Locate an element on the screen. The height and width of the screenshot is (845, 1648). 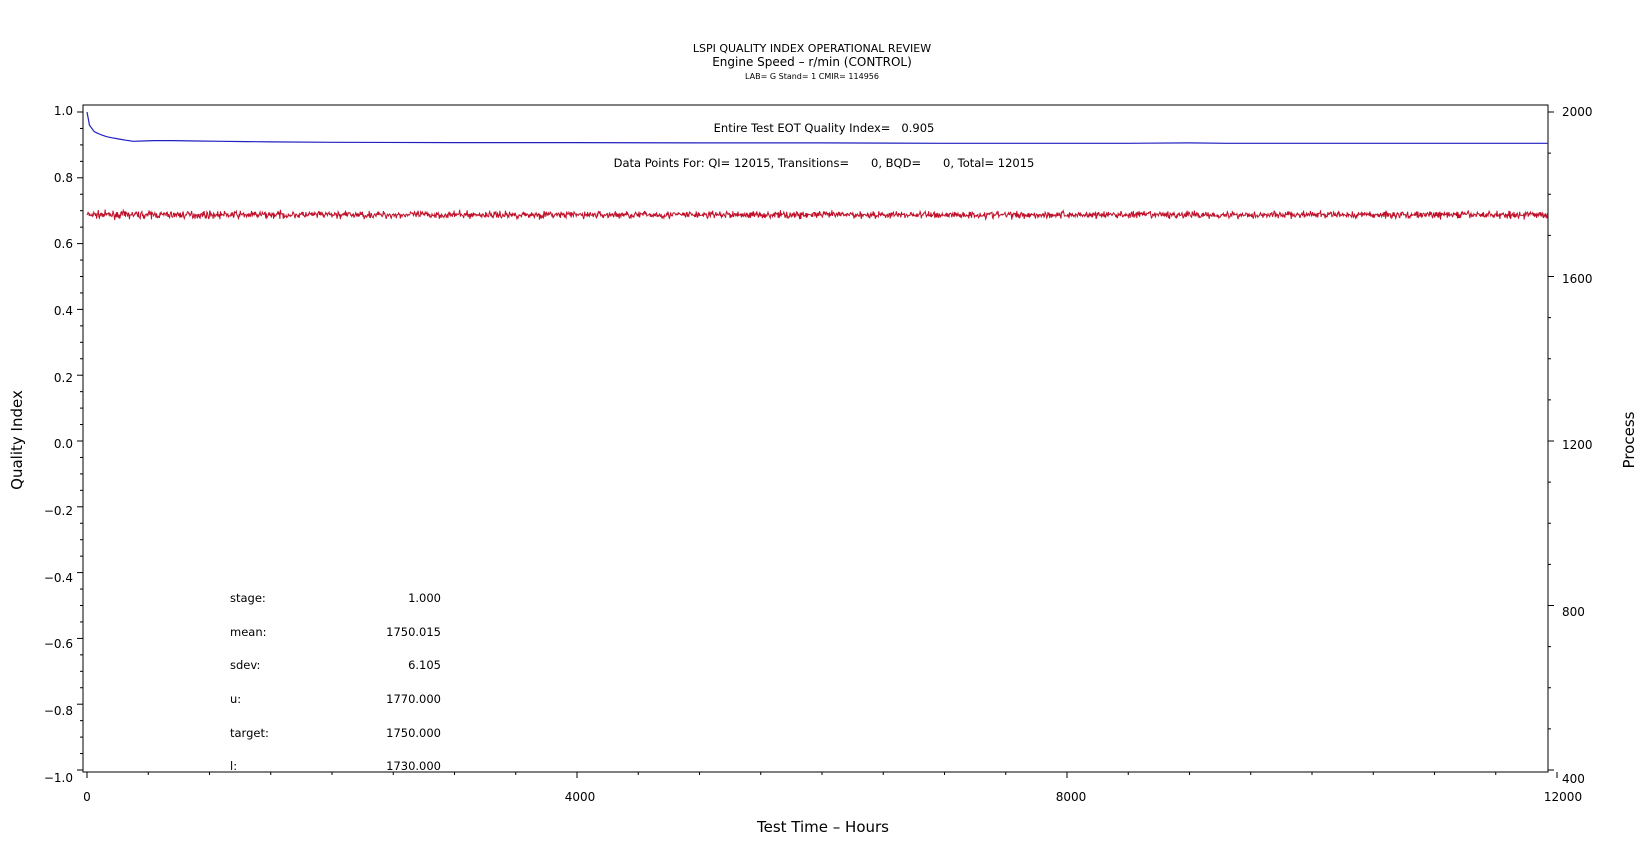
series-process-line is located at coordinates (817, 215).